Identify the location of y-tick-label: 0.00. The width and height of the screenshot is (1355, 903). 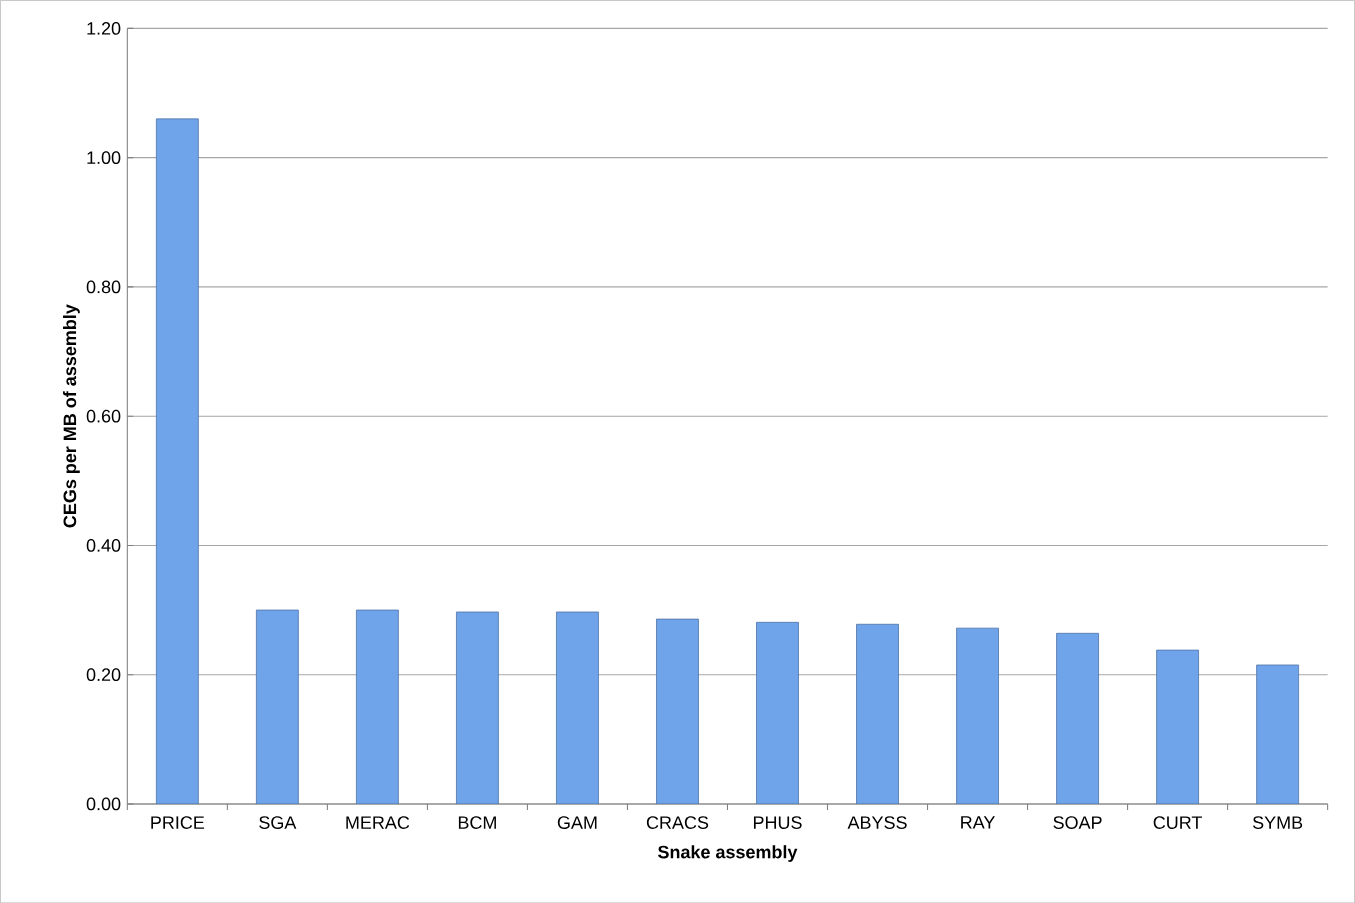
(103, 804).